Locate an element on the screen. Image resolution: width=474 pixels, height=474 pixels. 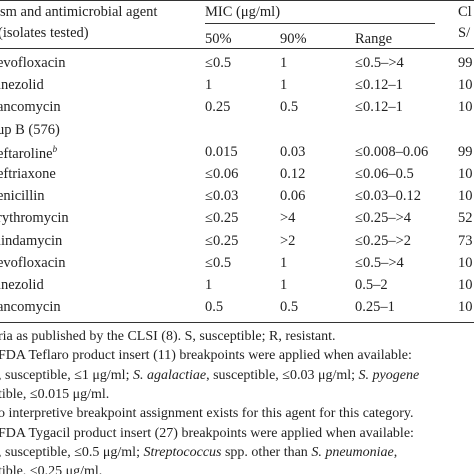
cell-text: ≤0.06–0.5 is located at coordinates (384, 174).